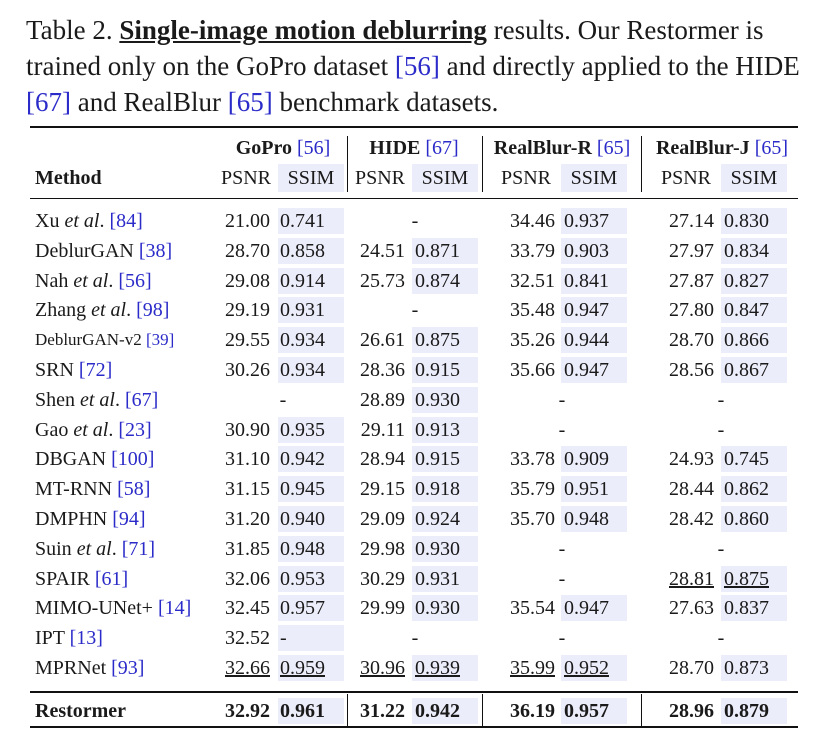 The width and height of the screenshot is (816, 748). What do you see at coordinates (771, 148) in the screenshot?
I see `group-ref-realblur-j: [65]` at bounding box center [771, 148].